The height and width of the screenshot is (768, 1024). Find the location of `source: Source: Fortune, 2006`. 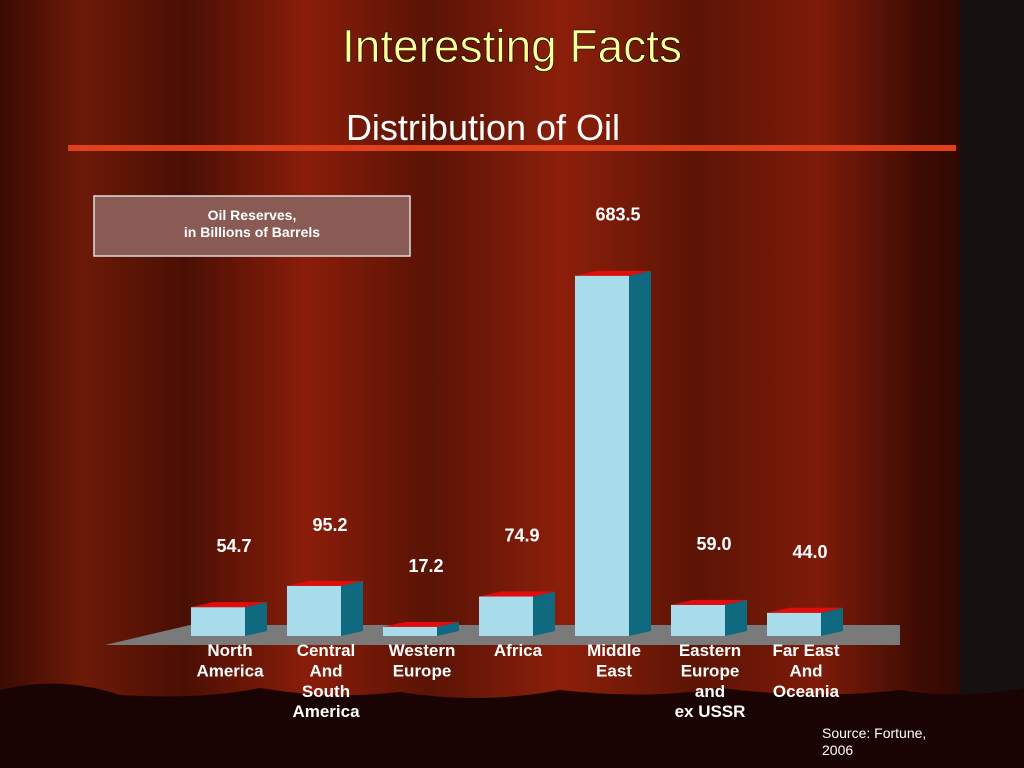

source: Source: Fortune, 2006 is located at coordinates (874, 741).